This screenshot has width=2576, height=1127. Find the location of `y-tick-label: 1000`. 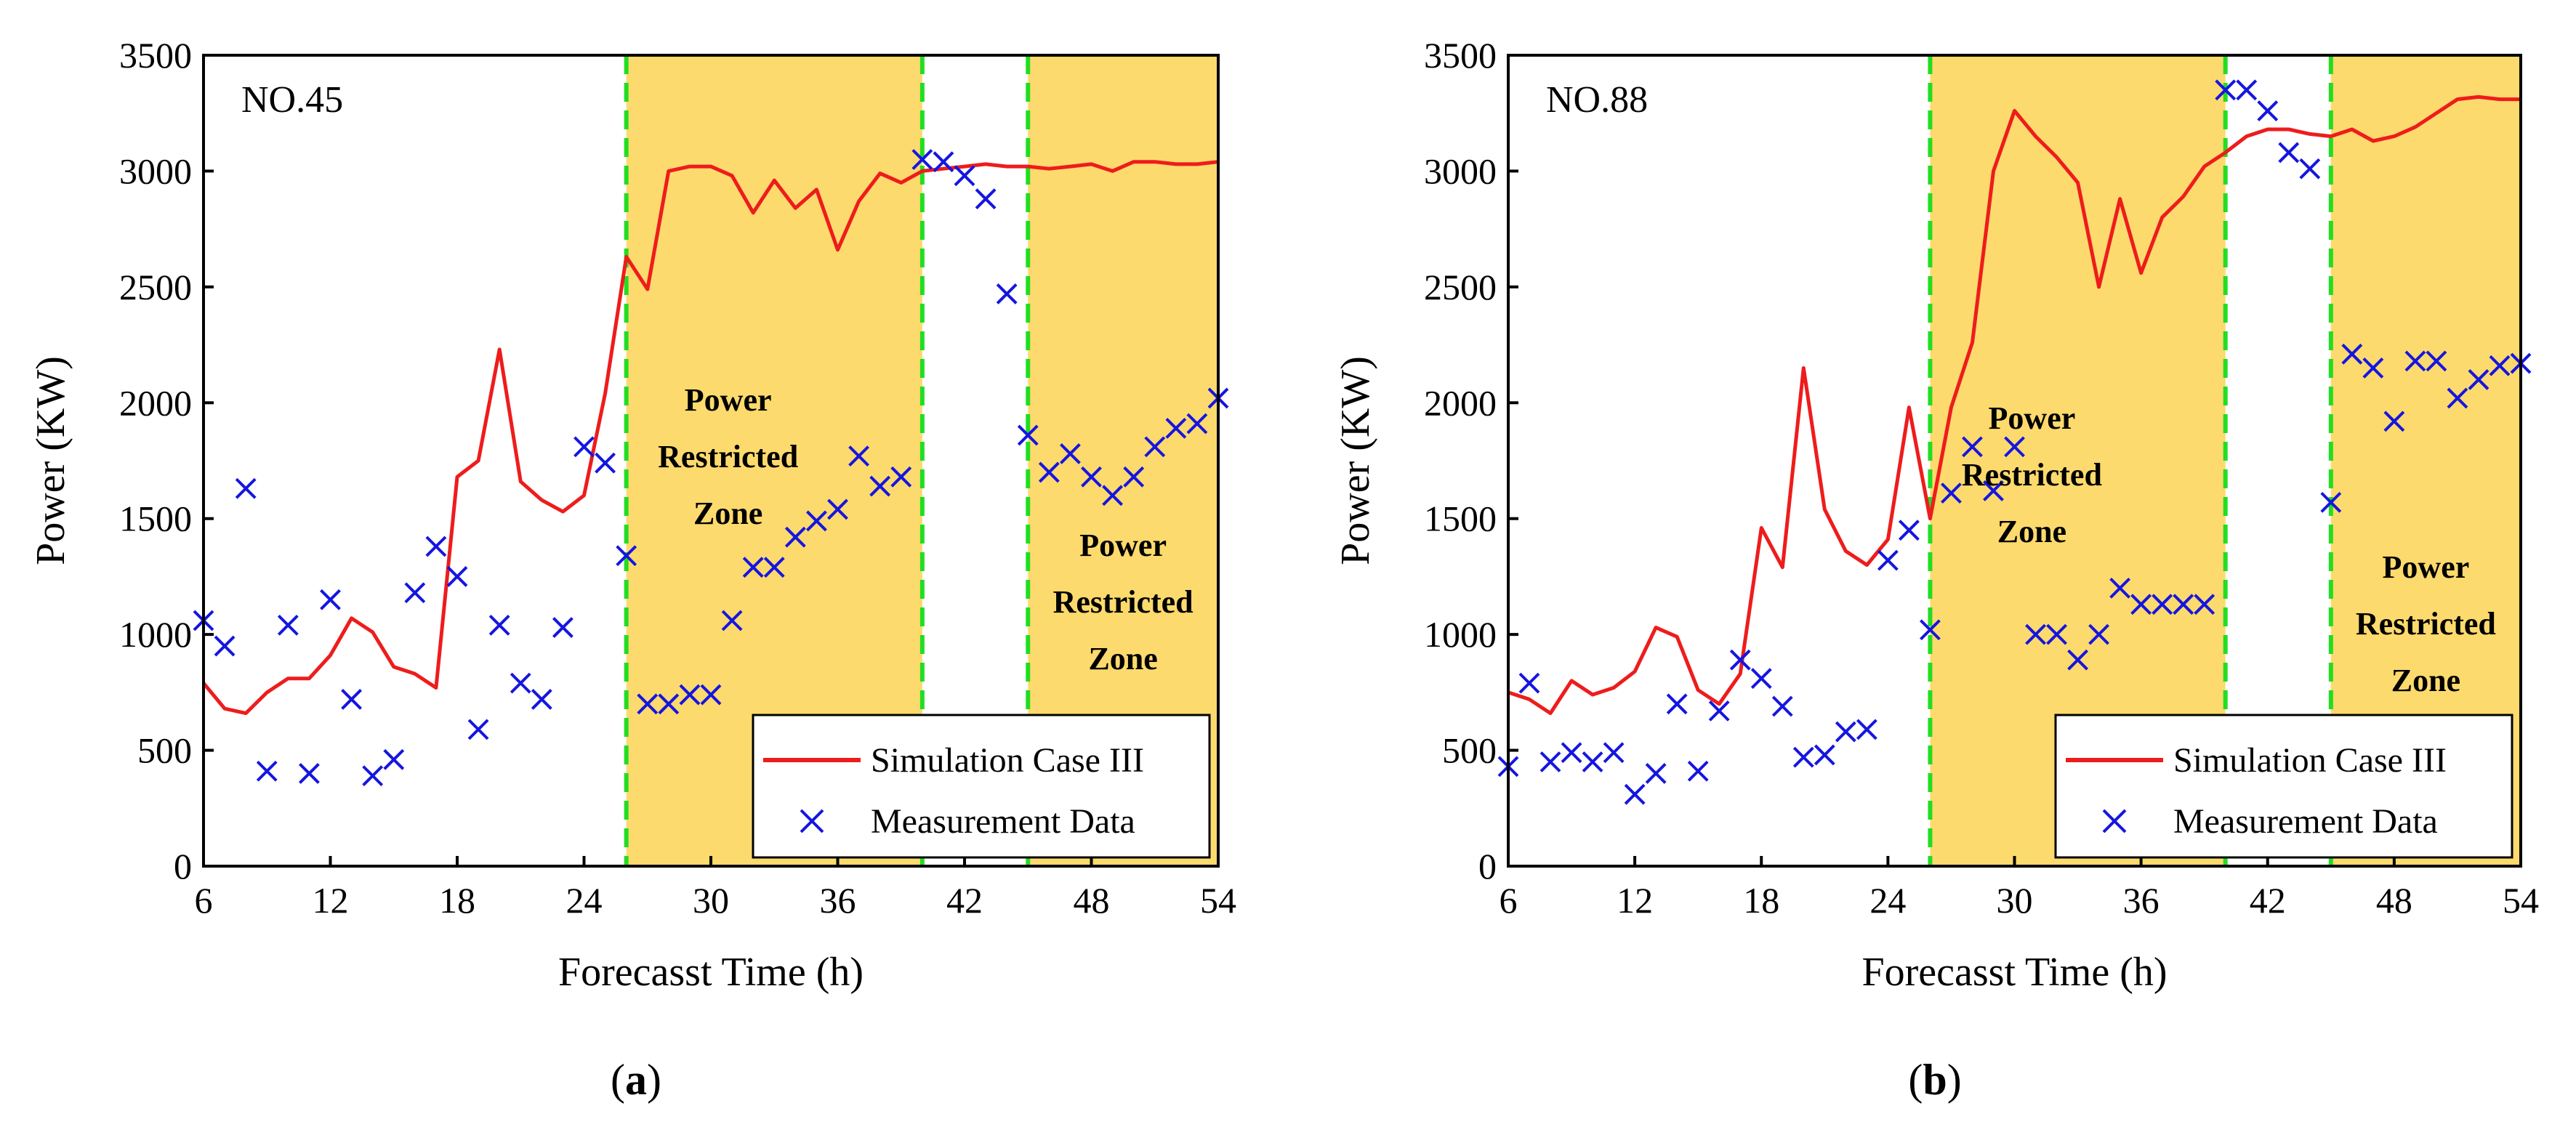

y-tick-label: 1000 is located at coordinates (1460, 634).